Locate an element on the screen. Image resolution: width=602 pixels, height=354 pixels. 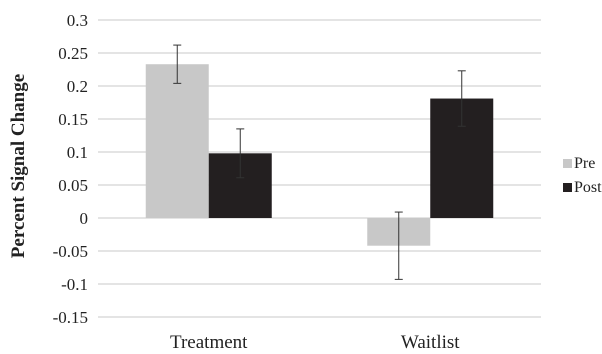
y-tick-label: 0.05 is located at coordinates (73, 185).